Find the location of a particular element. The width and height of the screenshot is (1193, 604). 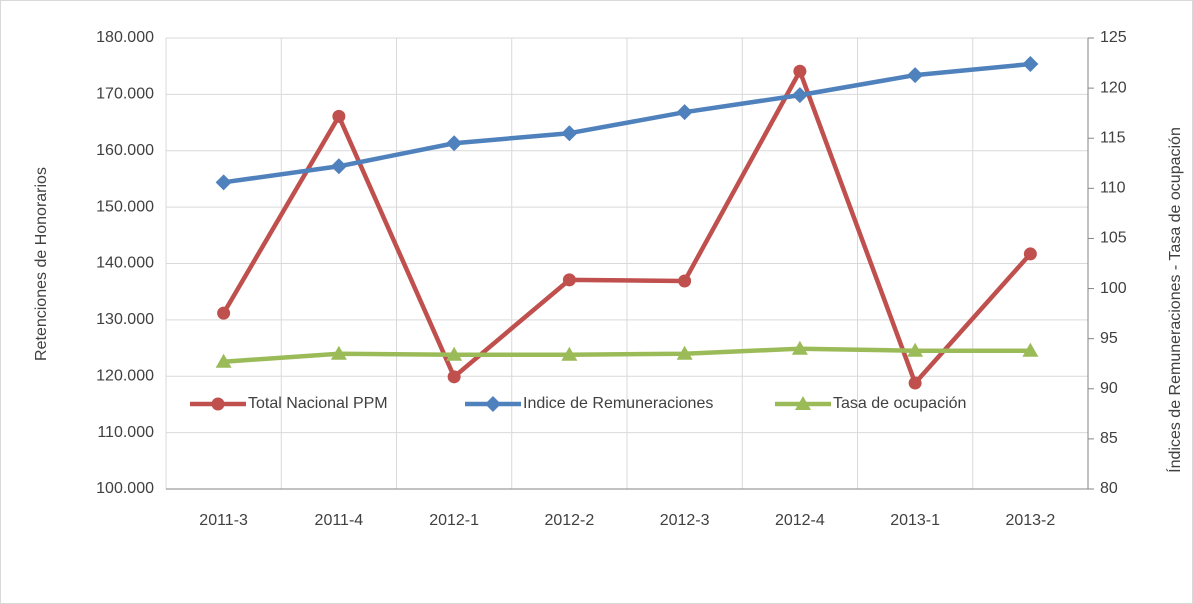

y-tick-label: 170.000 is located at coordinates (125, 94).